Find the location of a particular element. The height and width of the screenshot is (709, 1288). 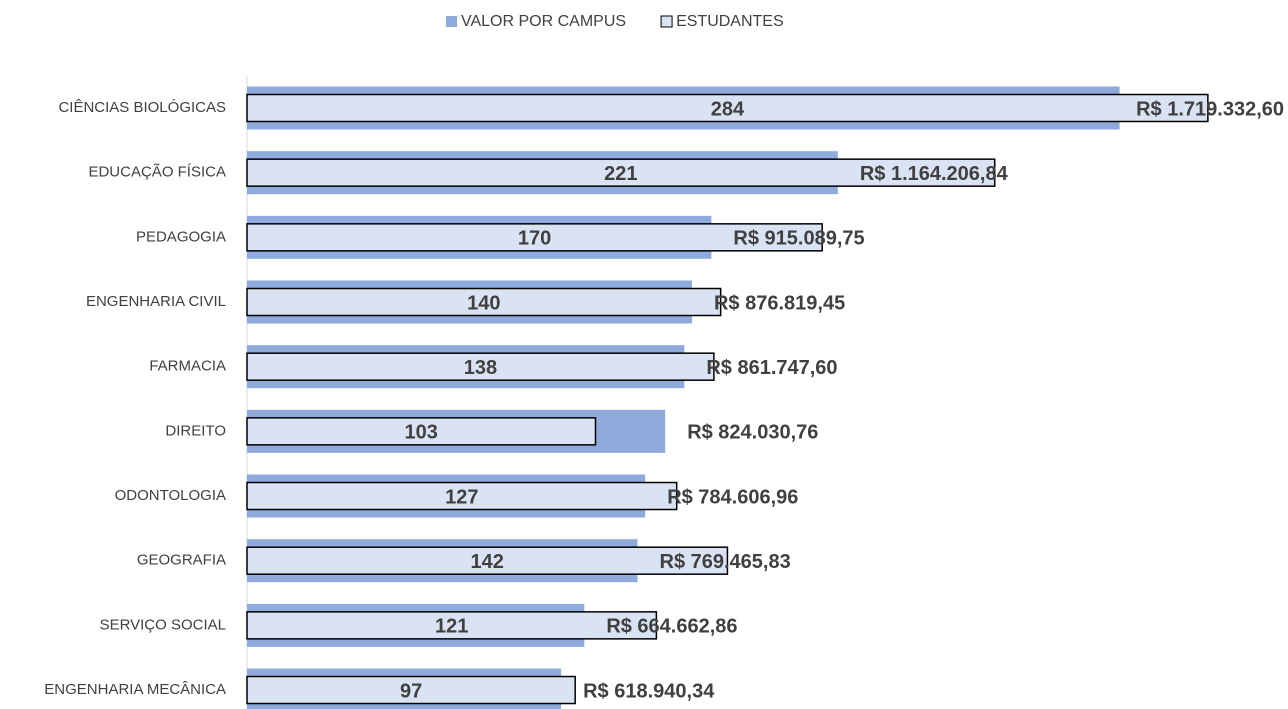

y-tick-label: DIREITO is located at coordinates (195, 430).